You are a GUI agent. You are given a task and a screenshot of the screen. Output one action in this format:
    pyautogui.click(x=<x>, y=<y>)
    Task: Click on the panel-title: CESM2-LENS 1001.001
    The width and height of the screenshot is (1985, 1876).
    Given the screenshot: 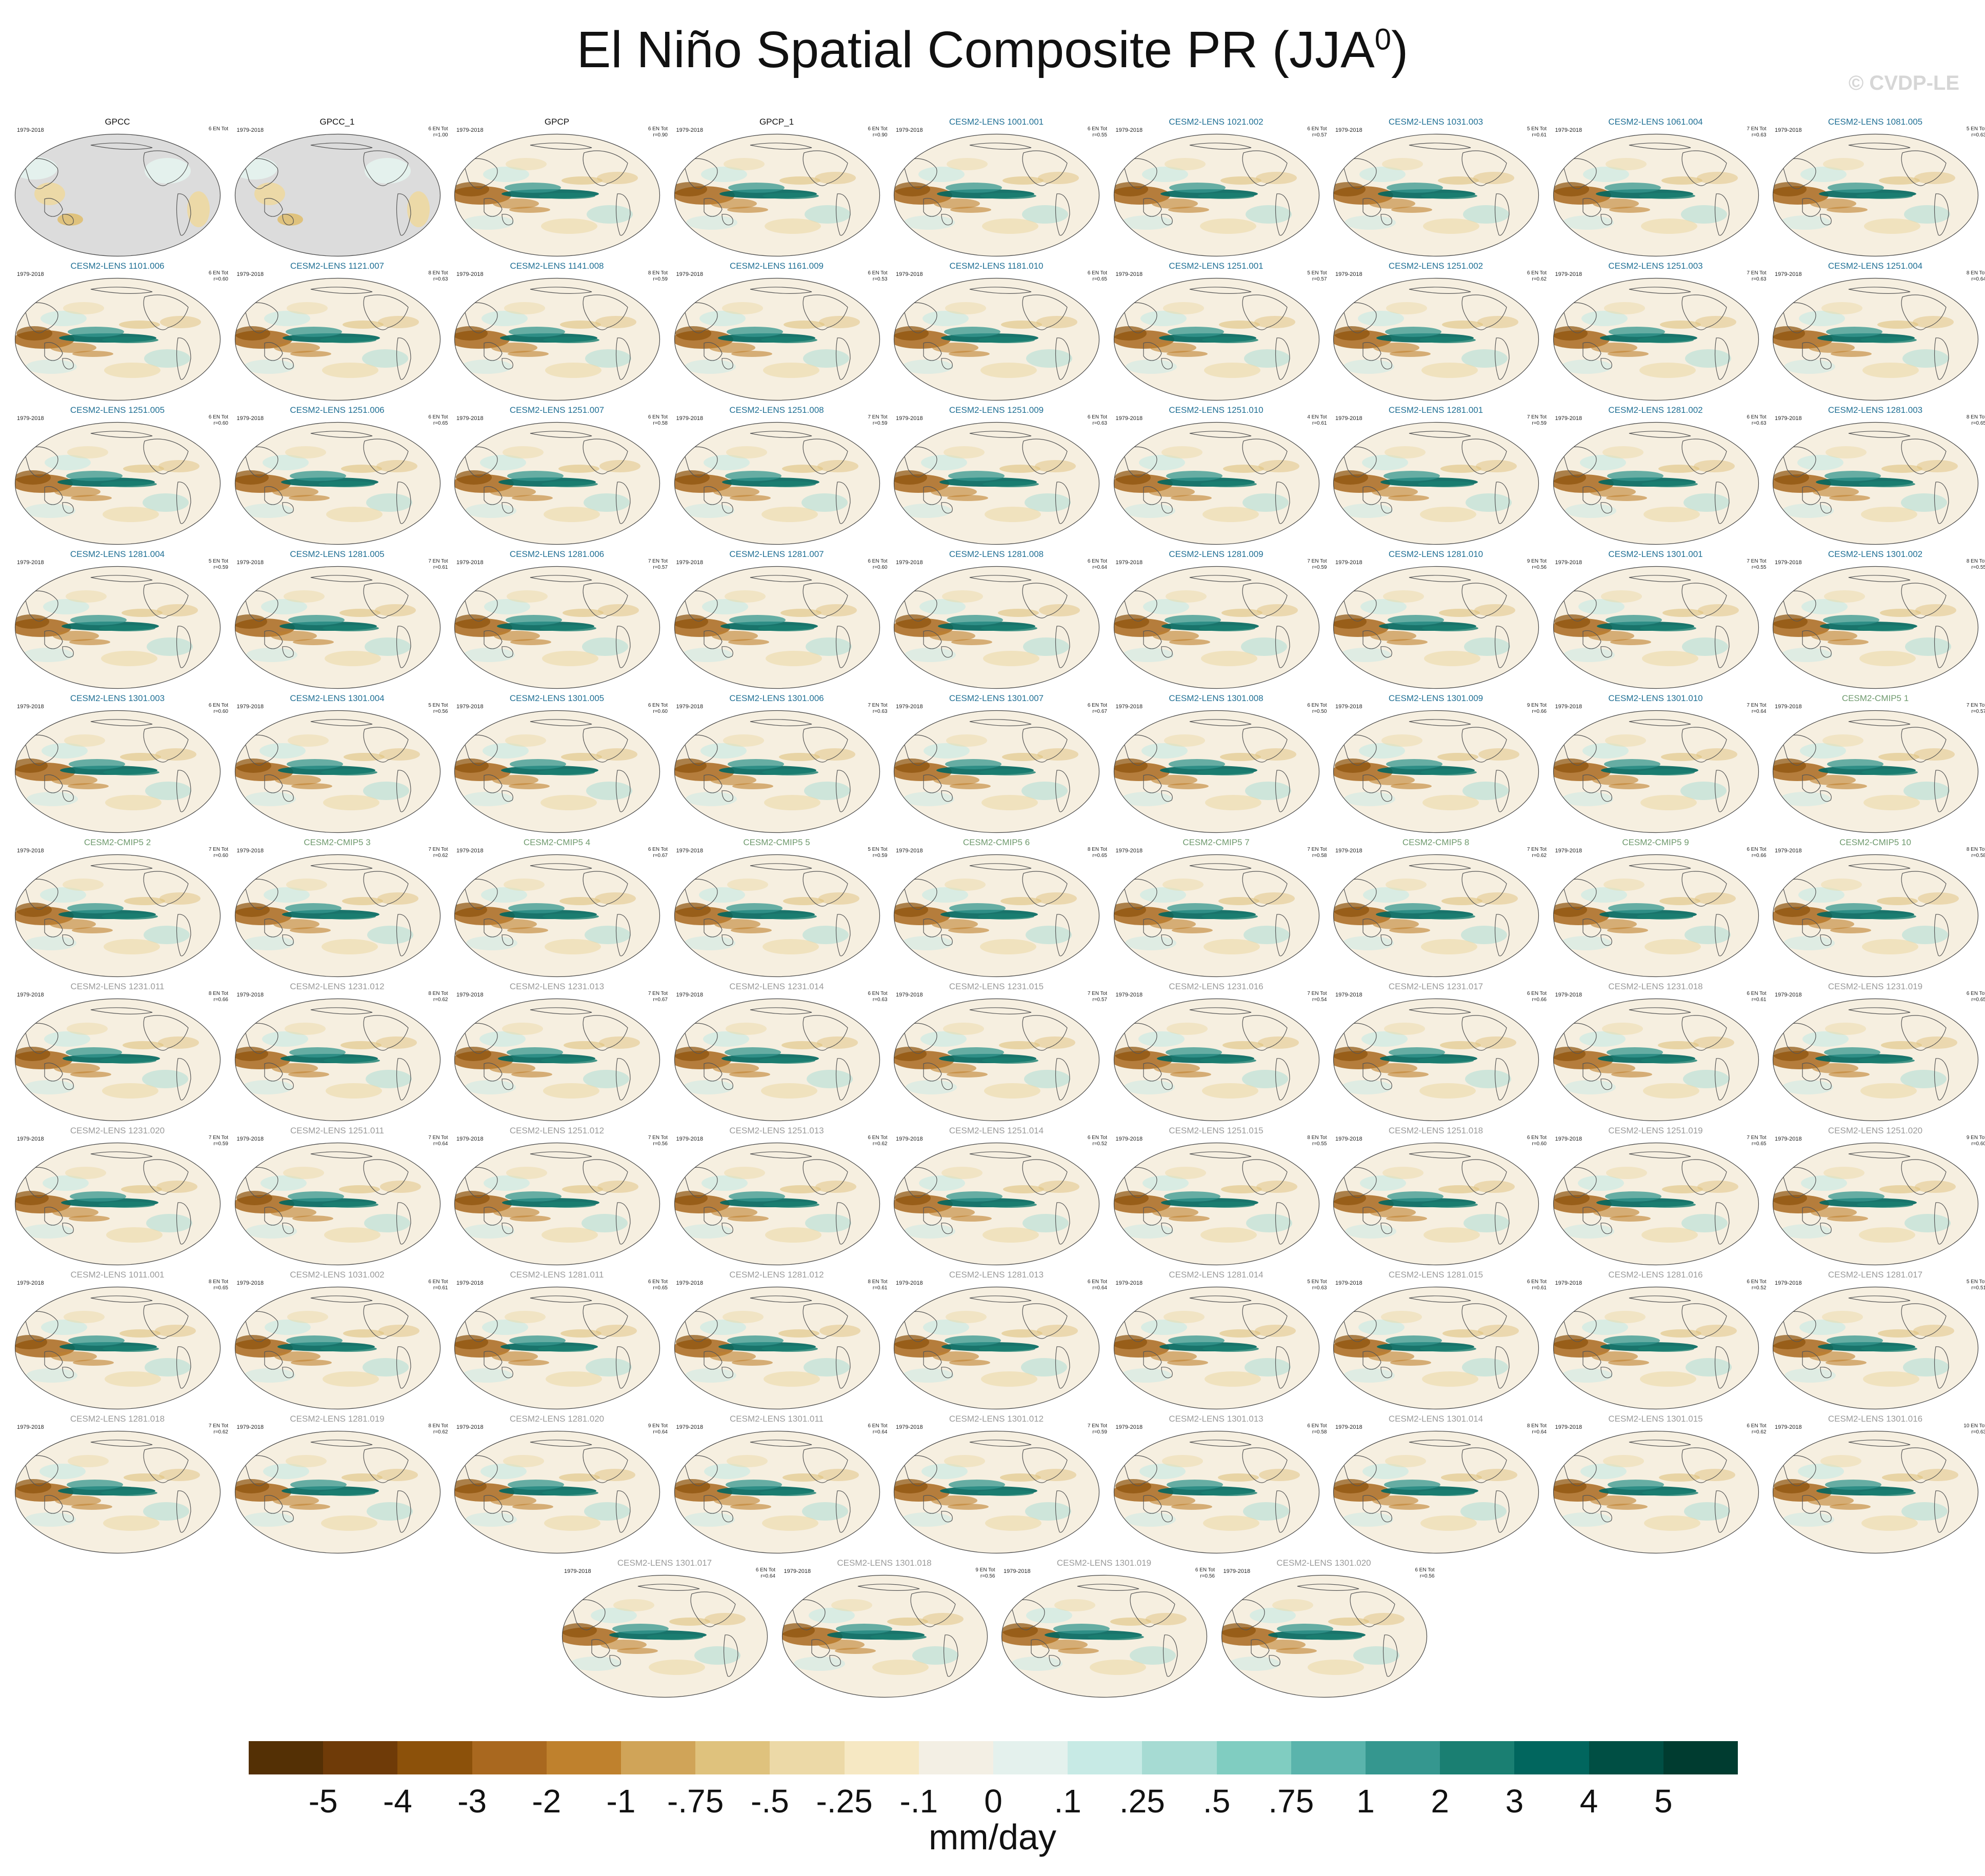 What is the action you would take?
    pyautogui.click(x=996, y=122)
    